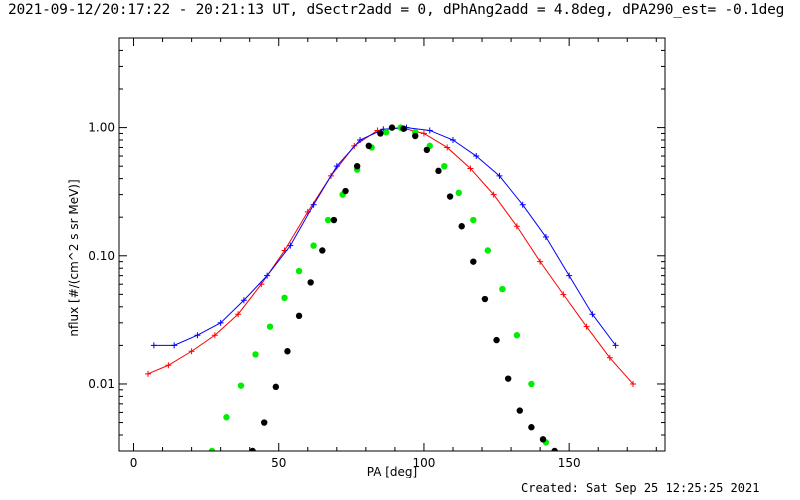 The image size is (800, 500). I want to click on x-tick-label: 100, so click(423, 463).